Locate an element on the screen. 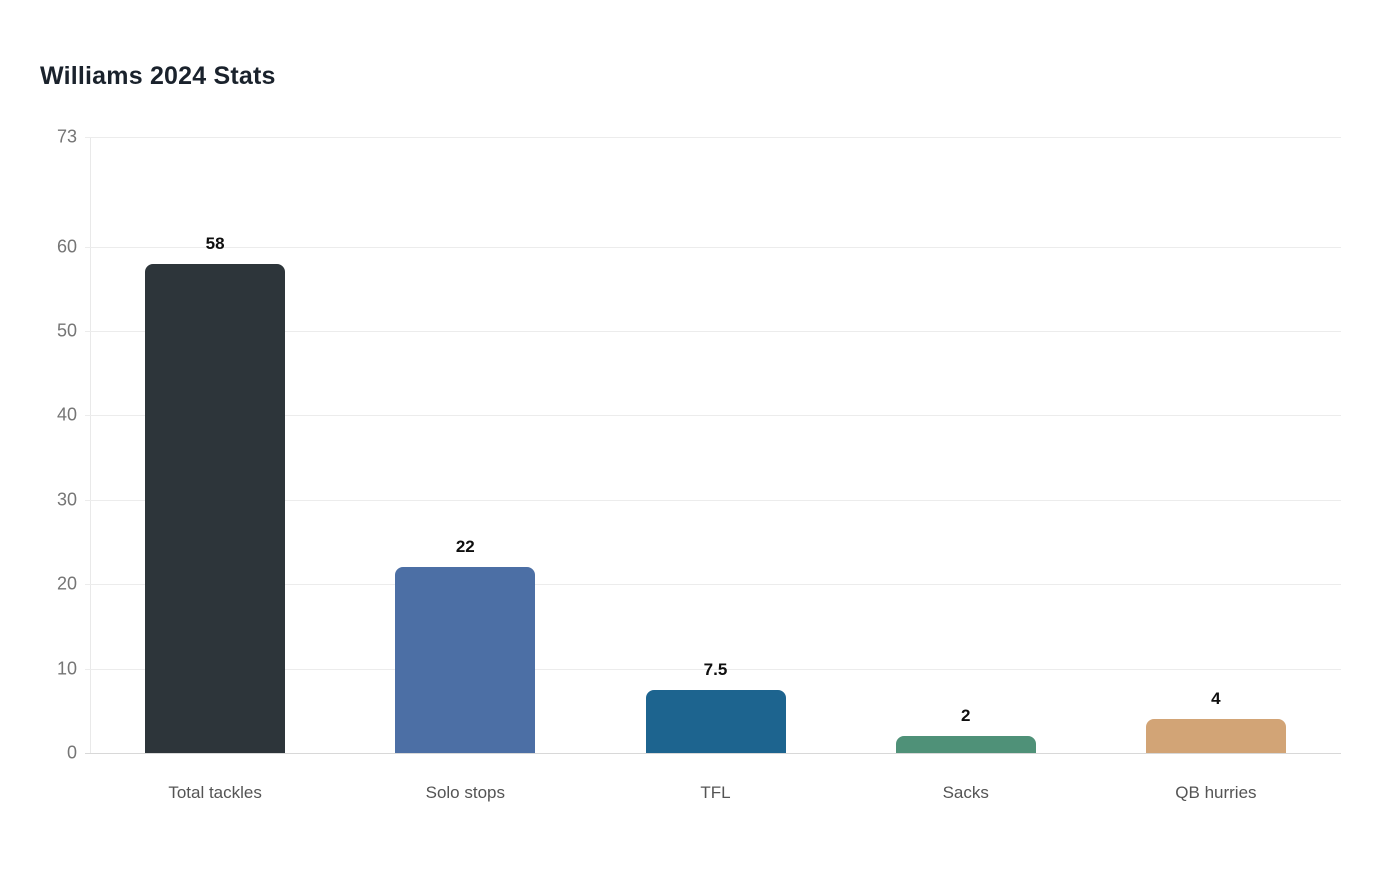 The image size is (1400, 880). x-category-label: QB hurries is located at coordinates (1216, 792).